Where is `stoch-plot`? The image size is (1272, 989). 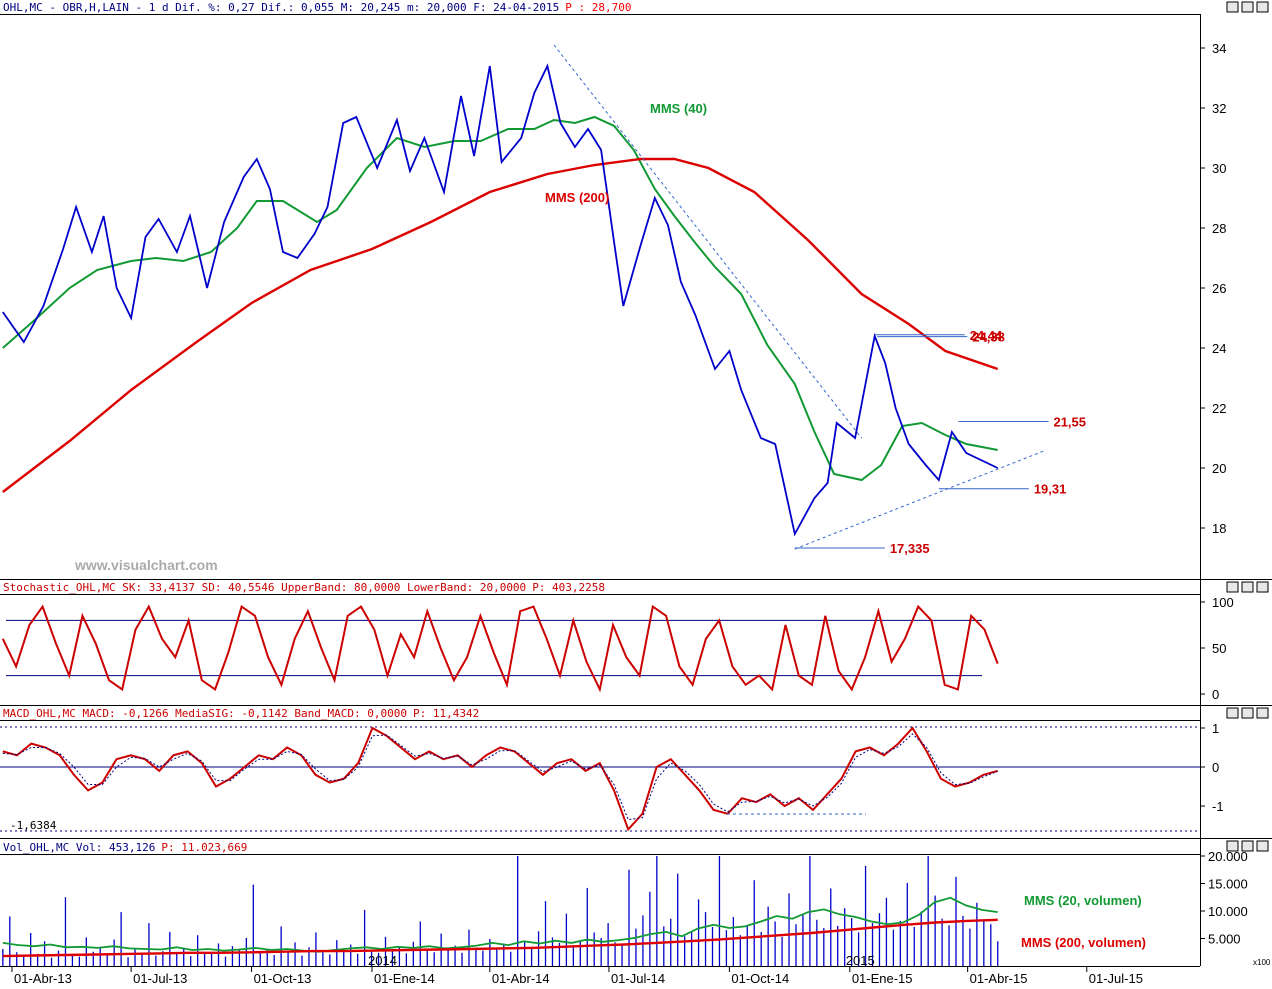
stoch-plot is located at coordinates (500, 648).